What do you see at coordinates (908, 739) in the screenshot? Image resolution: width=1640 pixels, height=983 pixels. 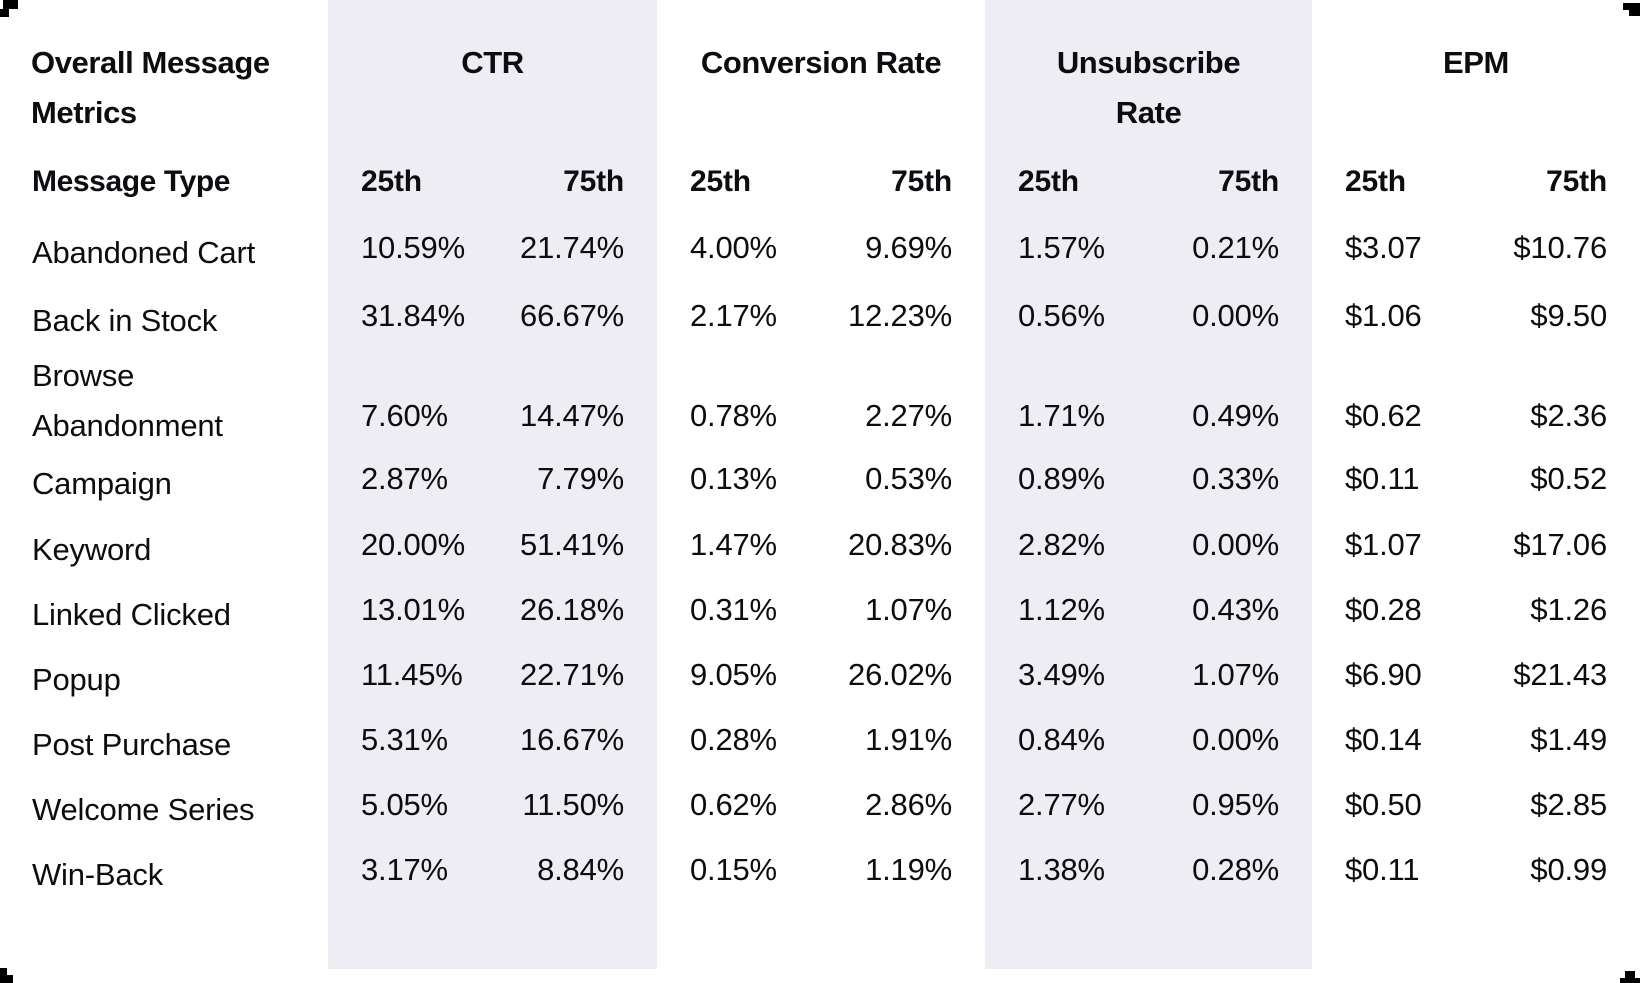 I see `metric-value-75th: 1.91%` at bounding box center [908, 739].